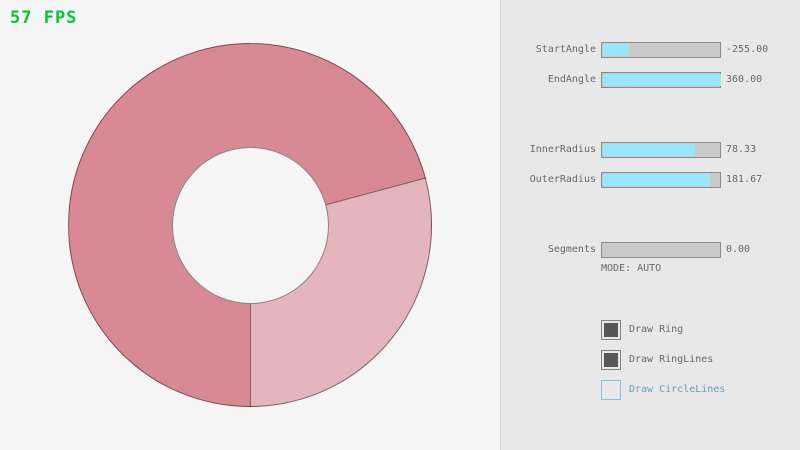  I want to click on slider-outerradius-fill, so click(657, 180).